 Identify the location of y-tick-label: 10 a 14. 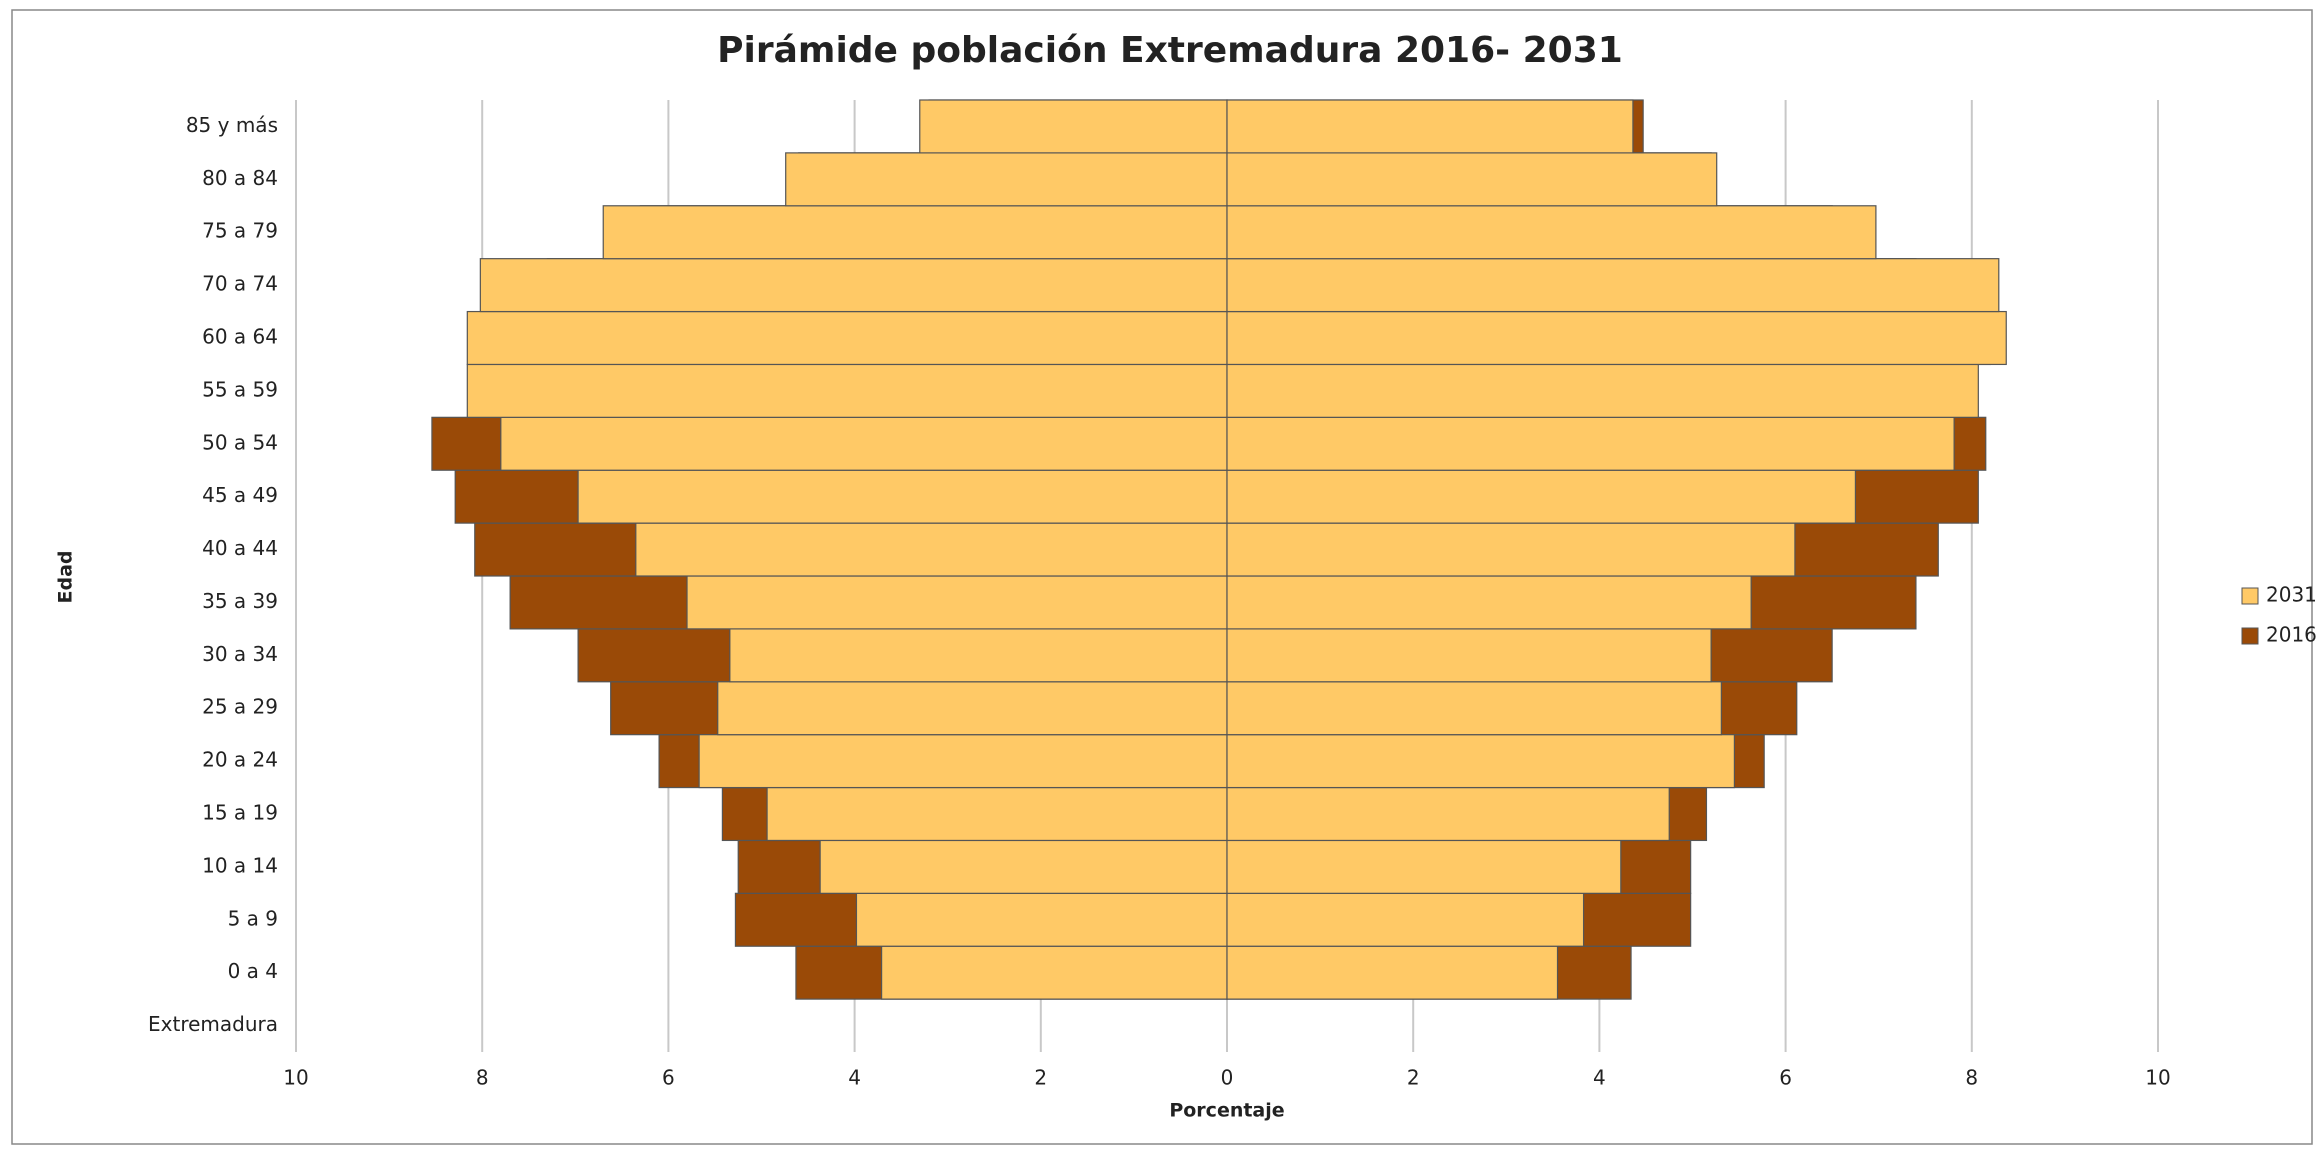
(240, 865).